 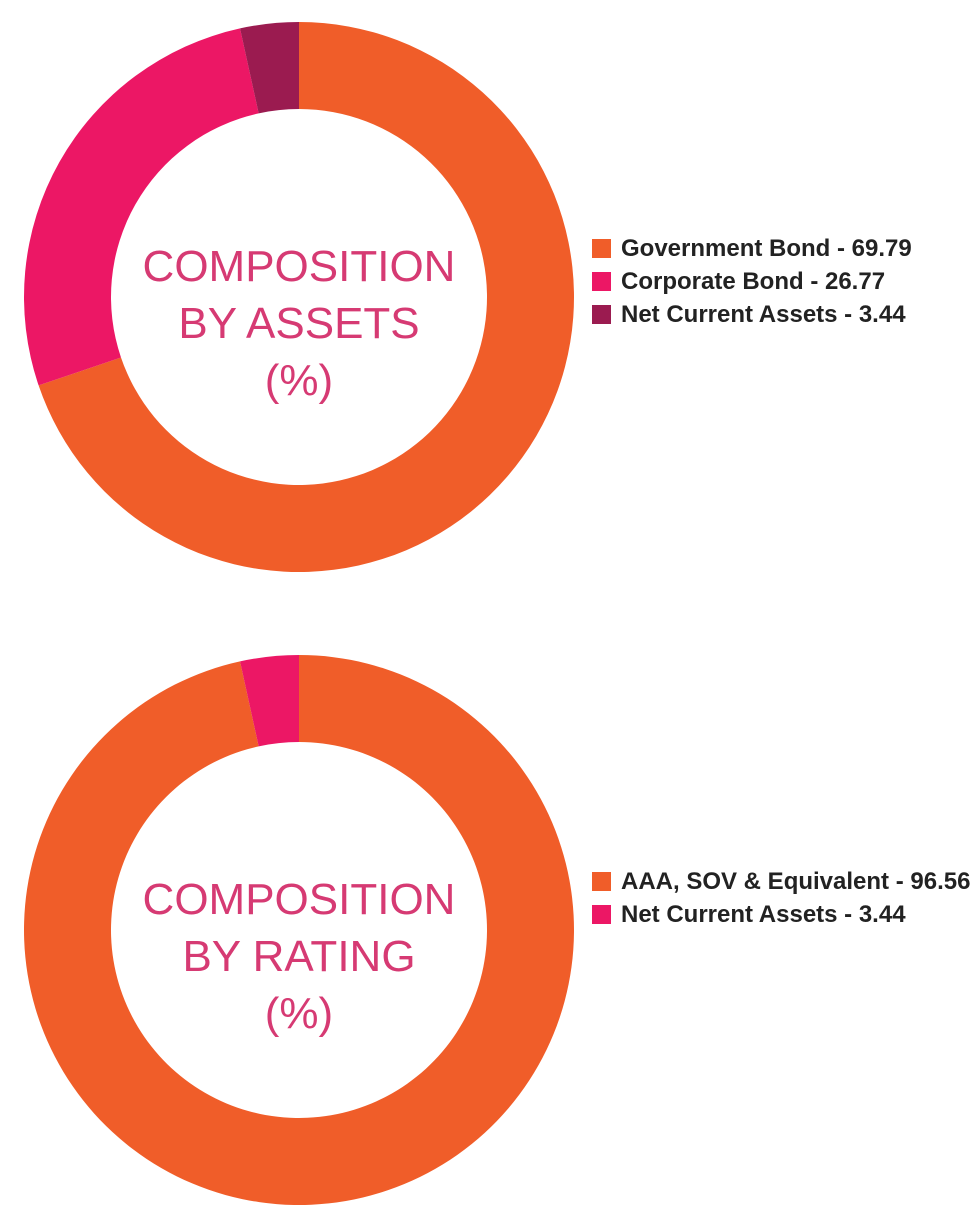 I want to click on legend-label: Corporate Bond - 26.77, so click(x=753, y=281).